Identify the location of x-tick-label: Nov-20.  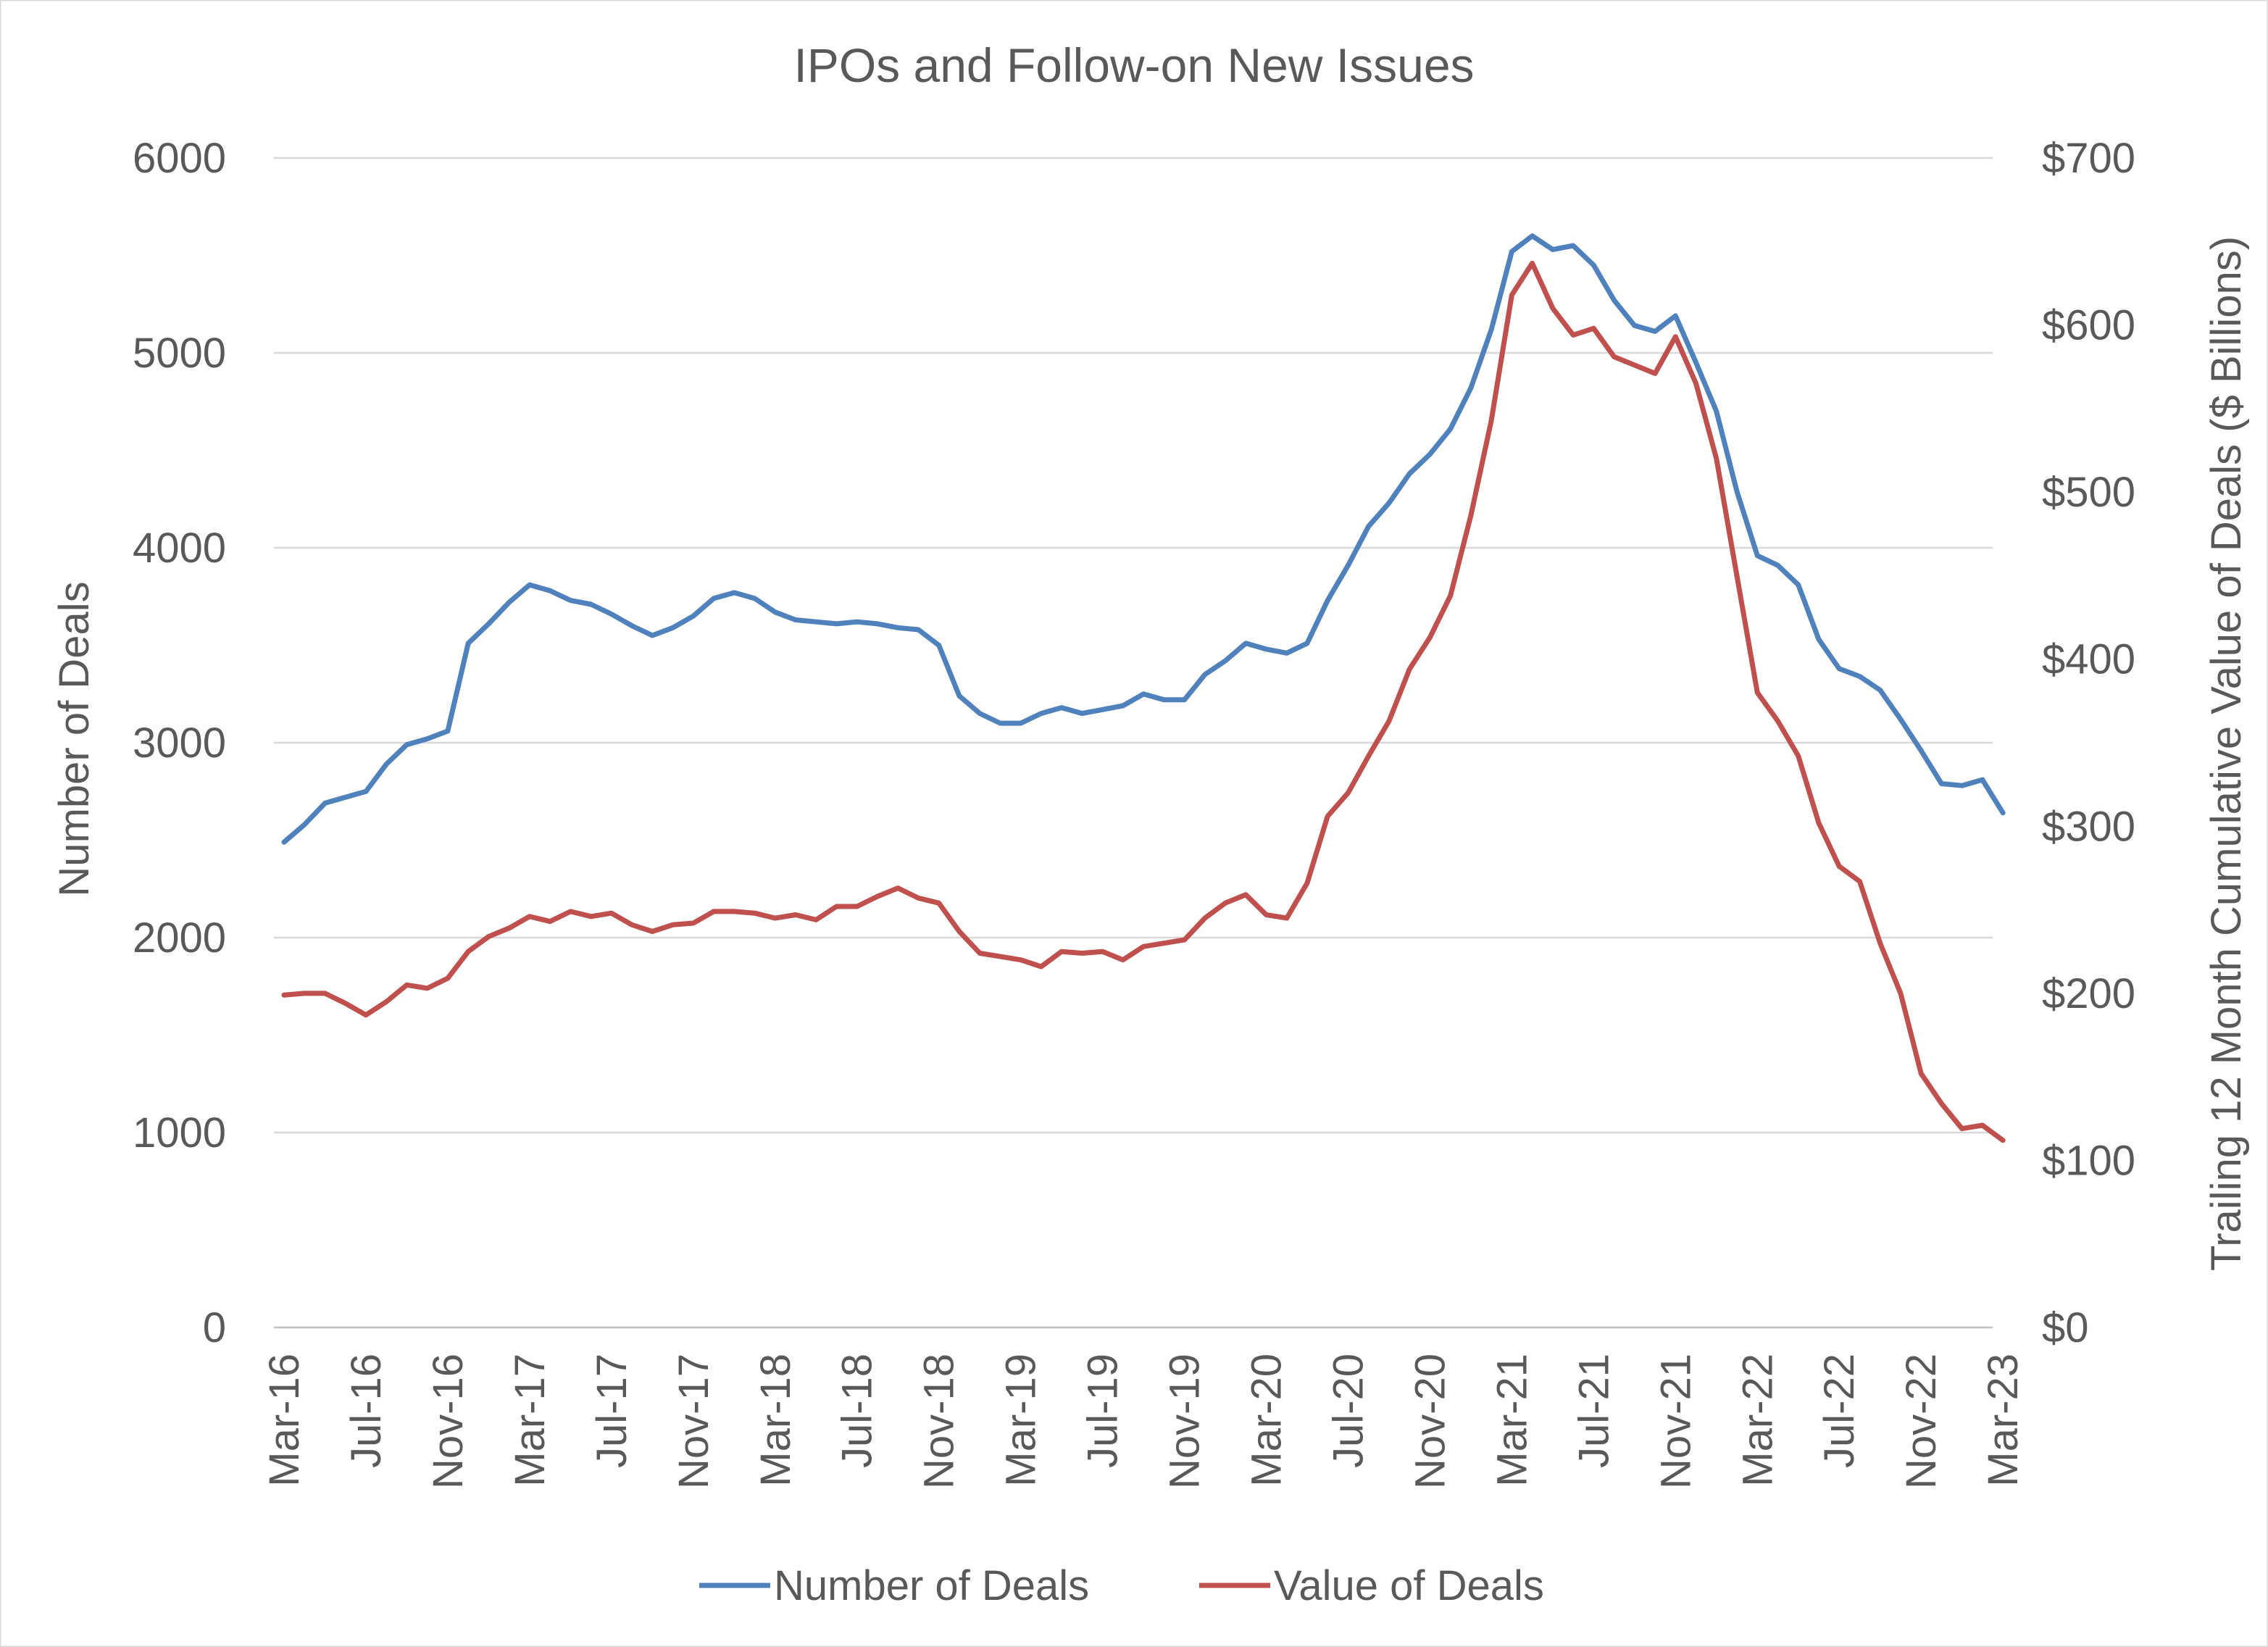
(1430, 1421).